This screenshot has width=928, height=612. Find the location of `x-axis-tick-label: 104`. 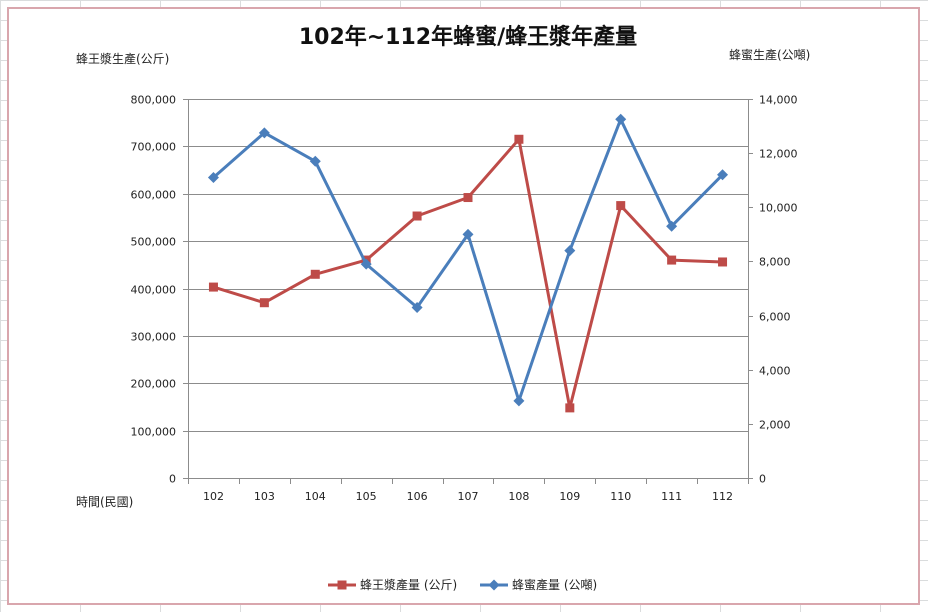

x-axis-tick-label: 104 is located at coordinates (315, 496).